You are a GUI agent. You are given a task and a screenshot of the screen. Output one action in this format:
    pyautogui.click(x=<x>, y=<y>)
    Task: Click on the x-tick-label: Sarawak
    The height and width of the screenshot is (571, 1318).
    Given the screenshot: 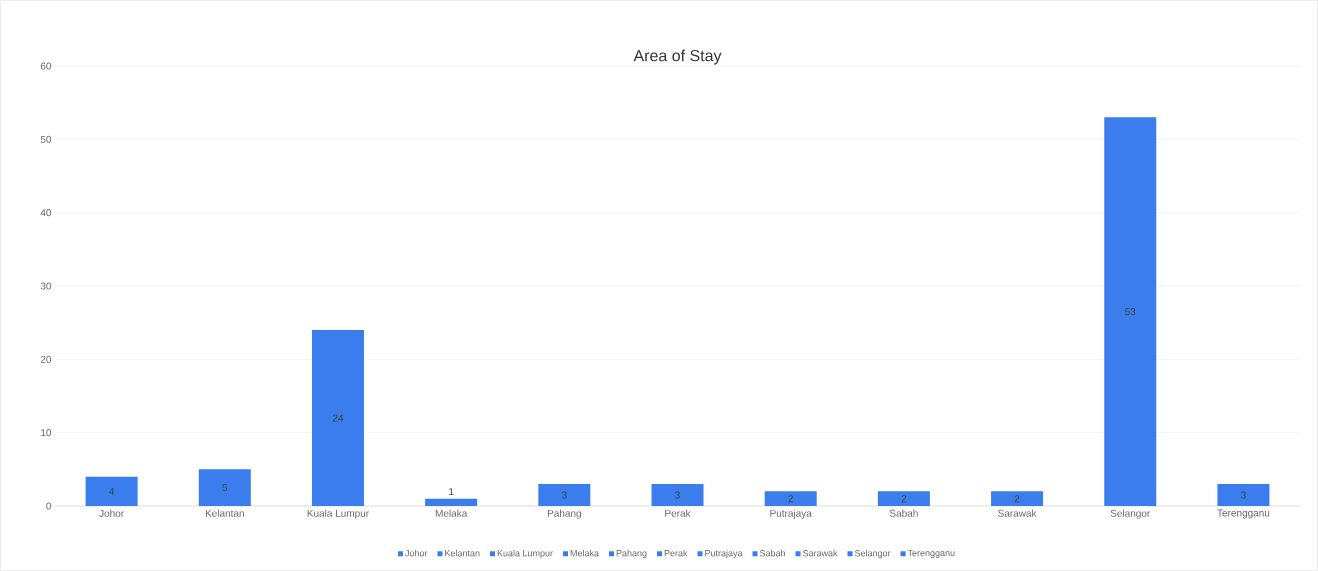 What is the action you would take?
    pyautogui.click(x=1017, y=513)
    